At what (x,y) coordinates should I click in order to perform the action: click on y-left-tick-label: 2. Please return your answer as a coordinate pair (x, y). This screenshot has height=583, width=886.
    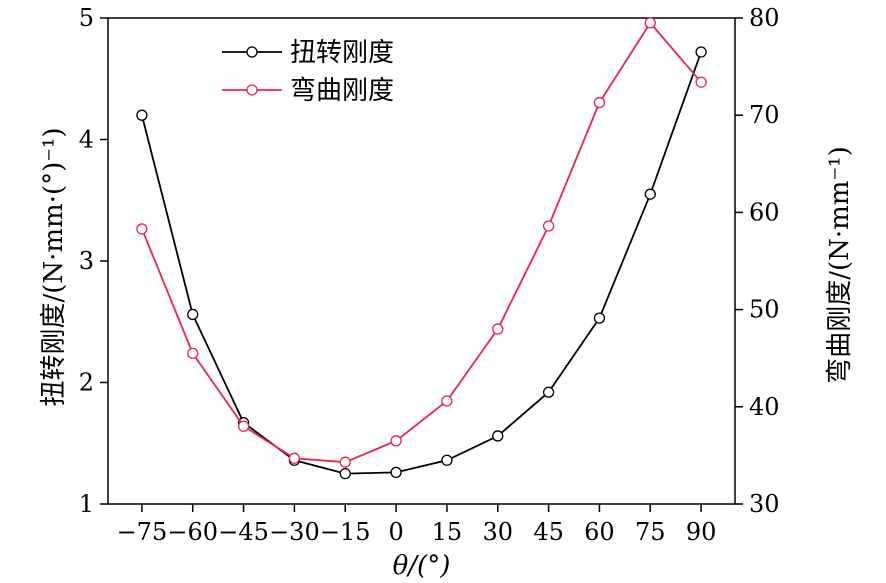
    Looking at the image, I should click on (86, 383).